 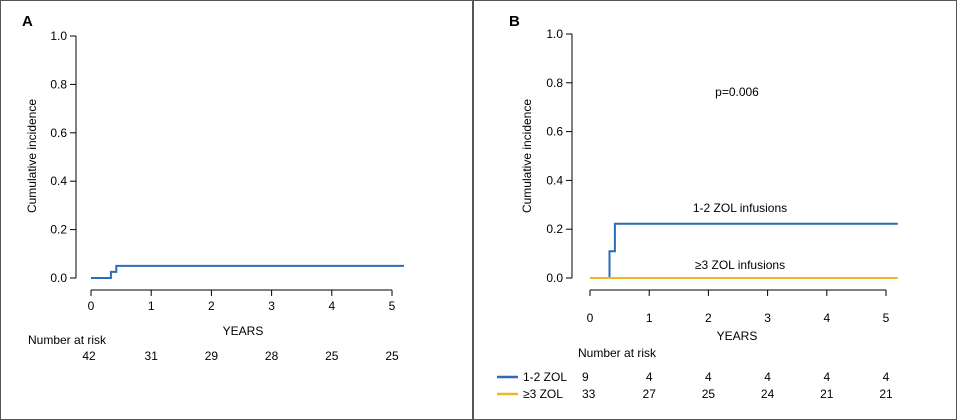 I want to click on panel-a-ytick-label: 1.0, so click(x=58, y=36).